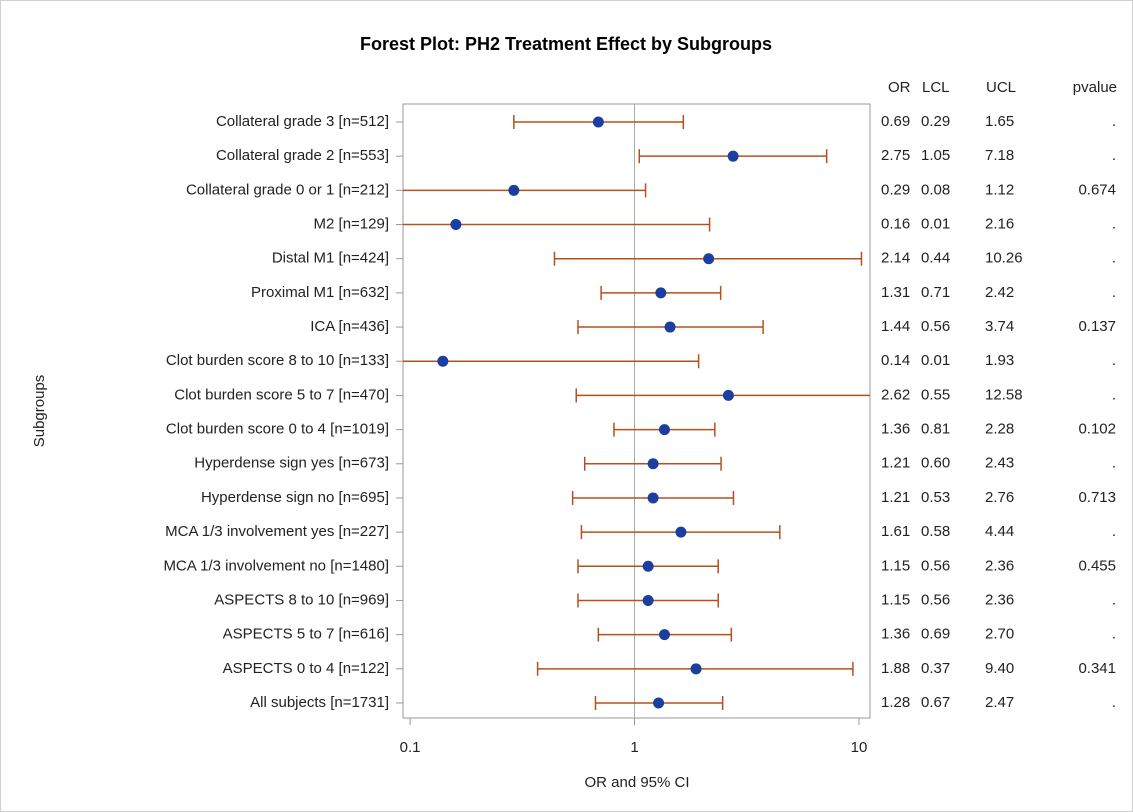  I want to click on column-header: LCL, so click(936, 87).